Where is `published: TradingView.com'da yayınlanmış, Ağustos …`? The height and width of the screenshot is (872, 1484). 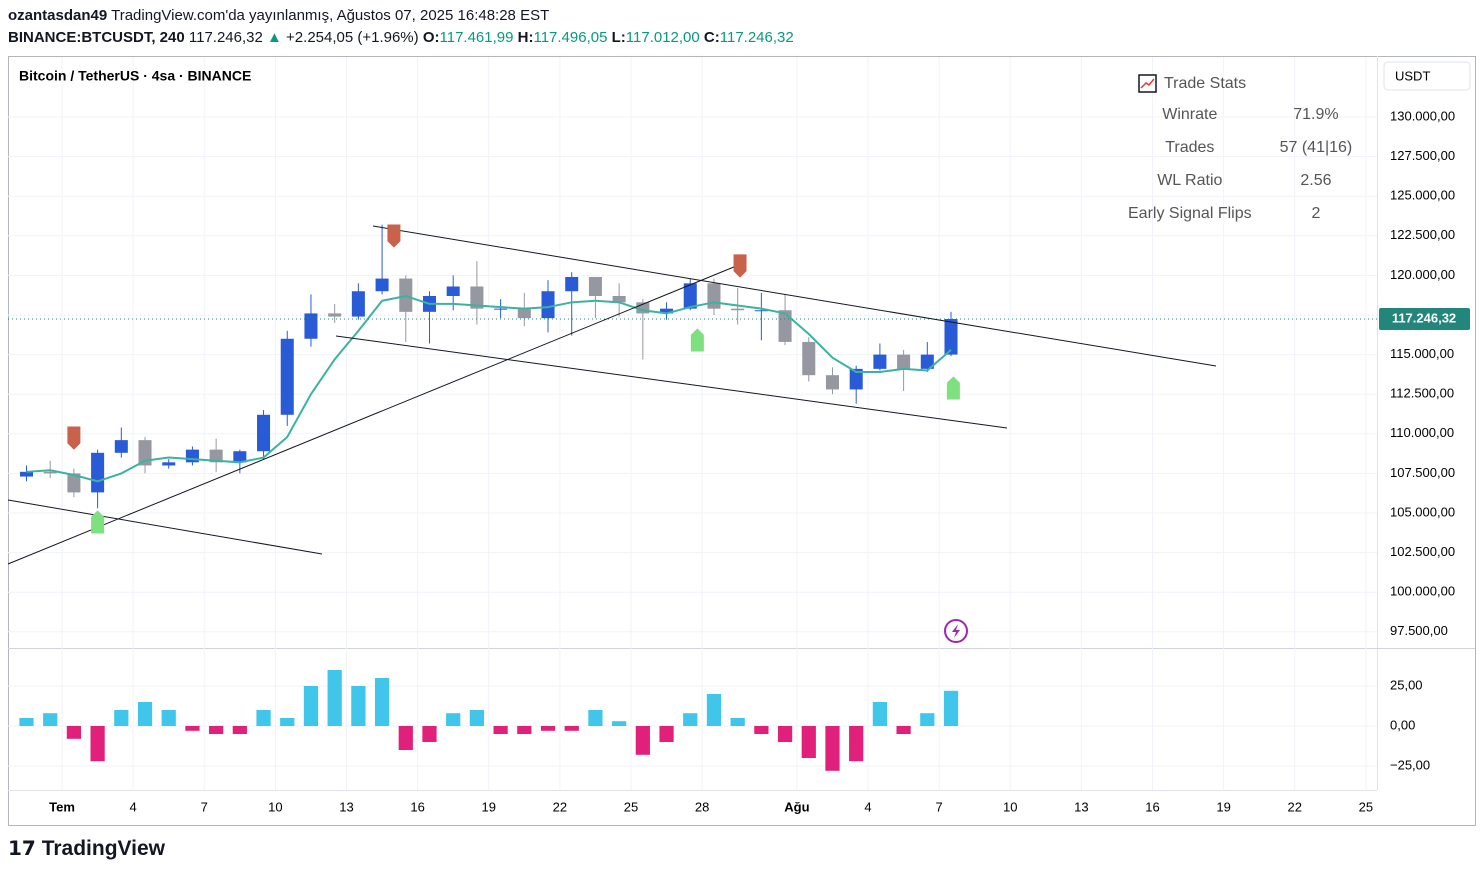 published: TradingView.com'da yayınlanmış, Ağustos … is located at coordinates (330, 15).